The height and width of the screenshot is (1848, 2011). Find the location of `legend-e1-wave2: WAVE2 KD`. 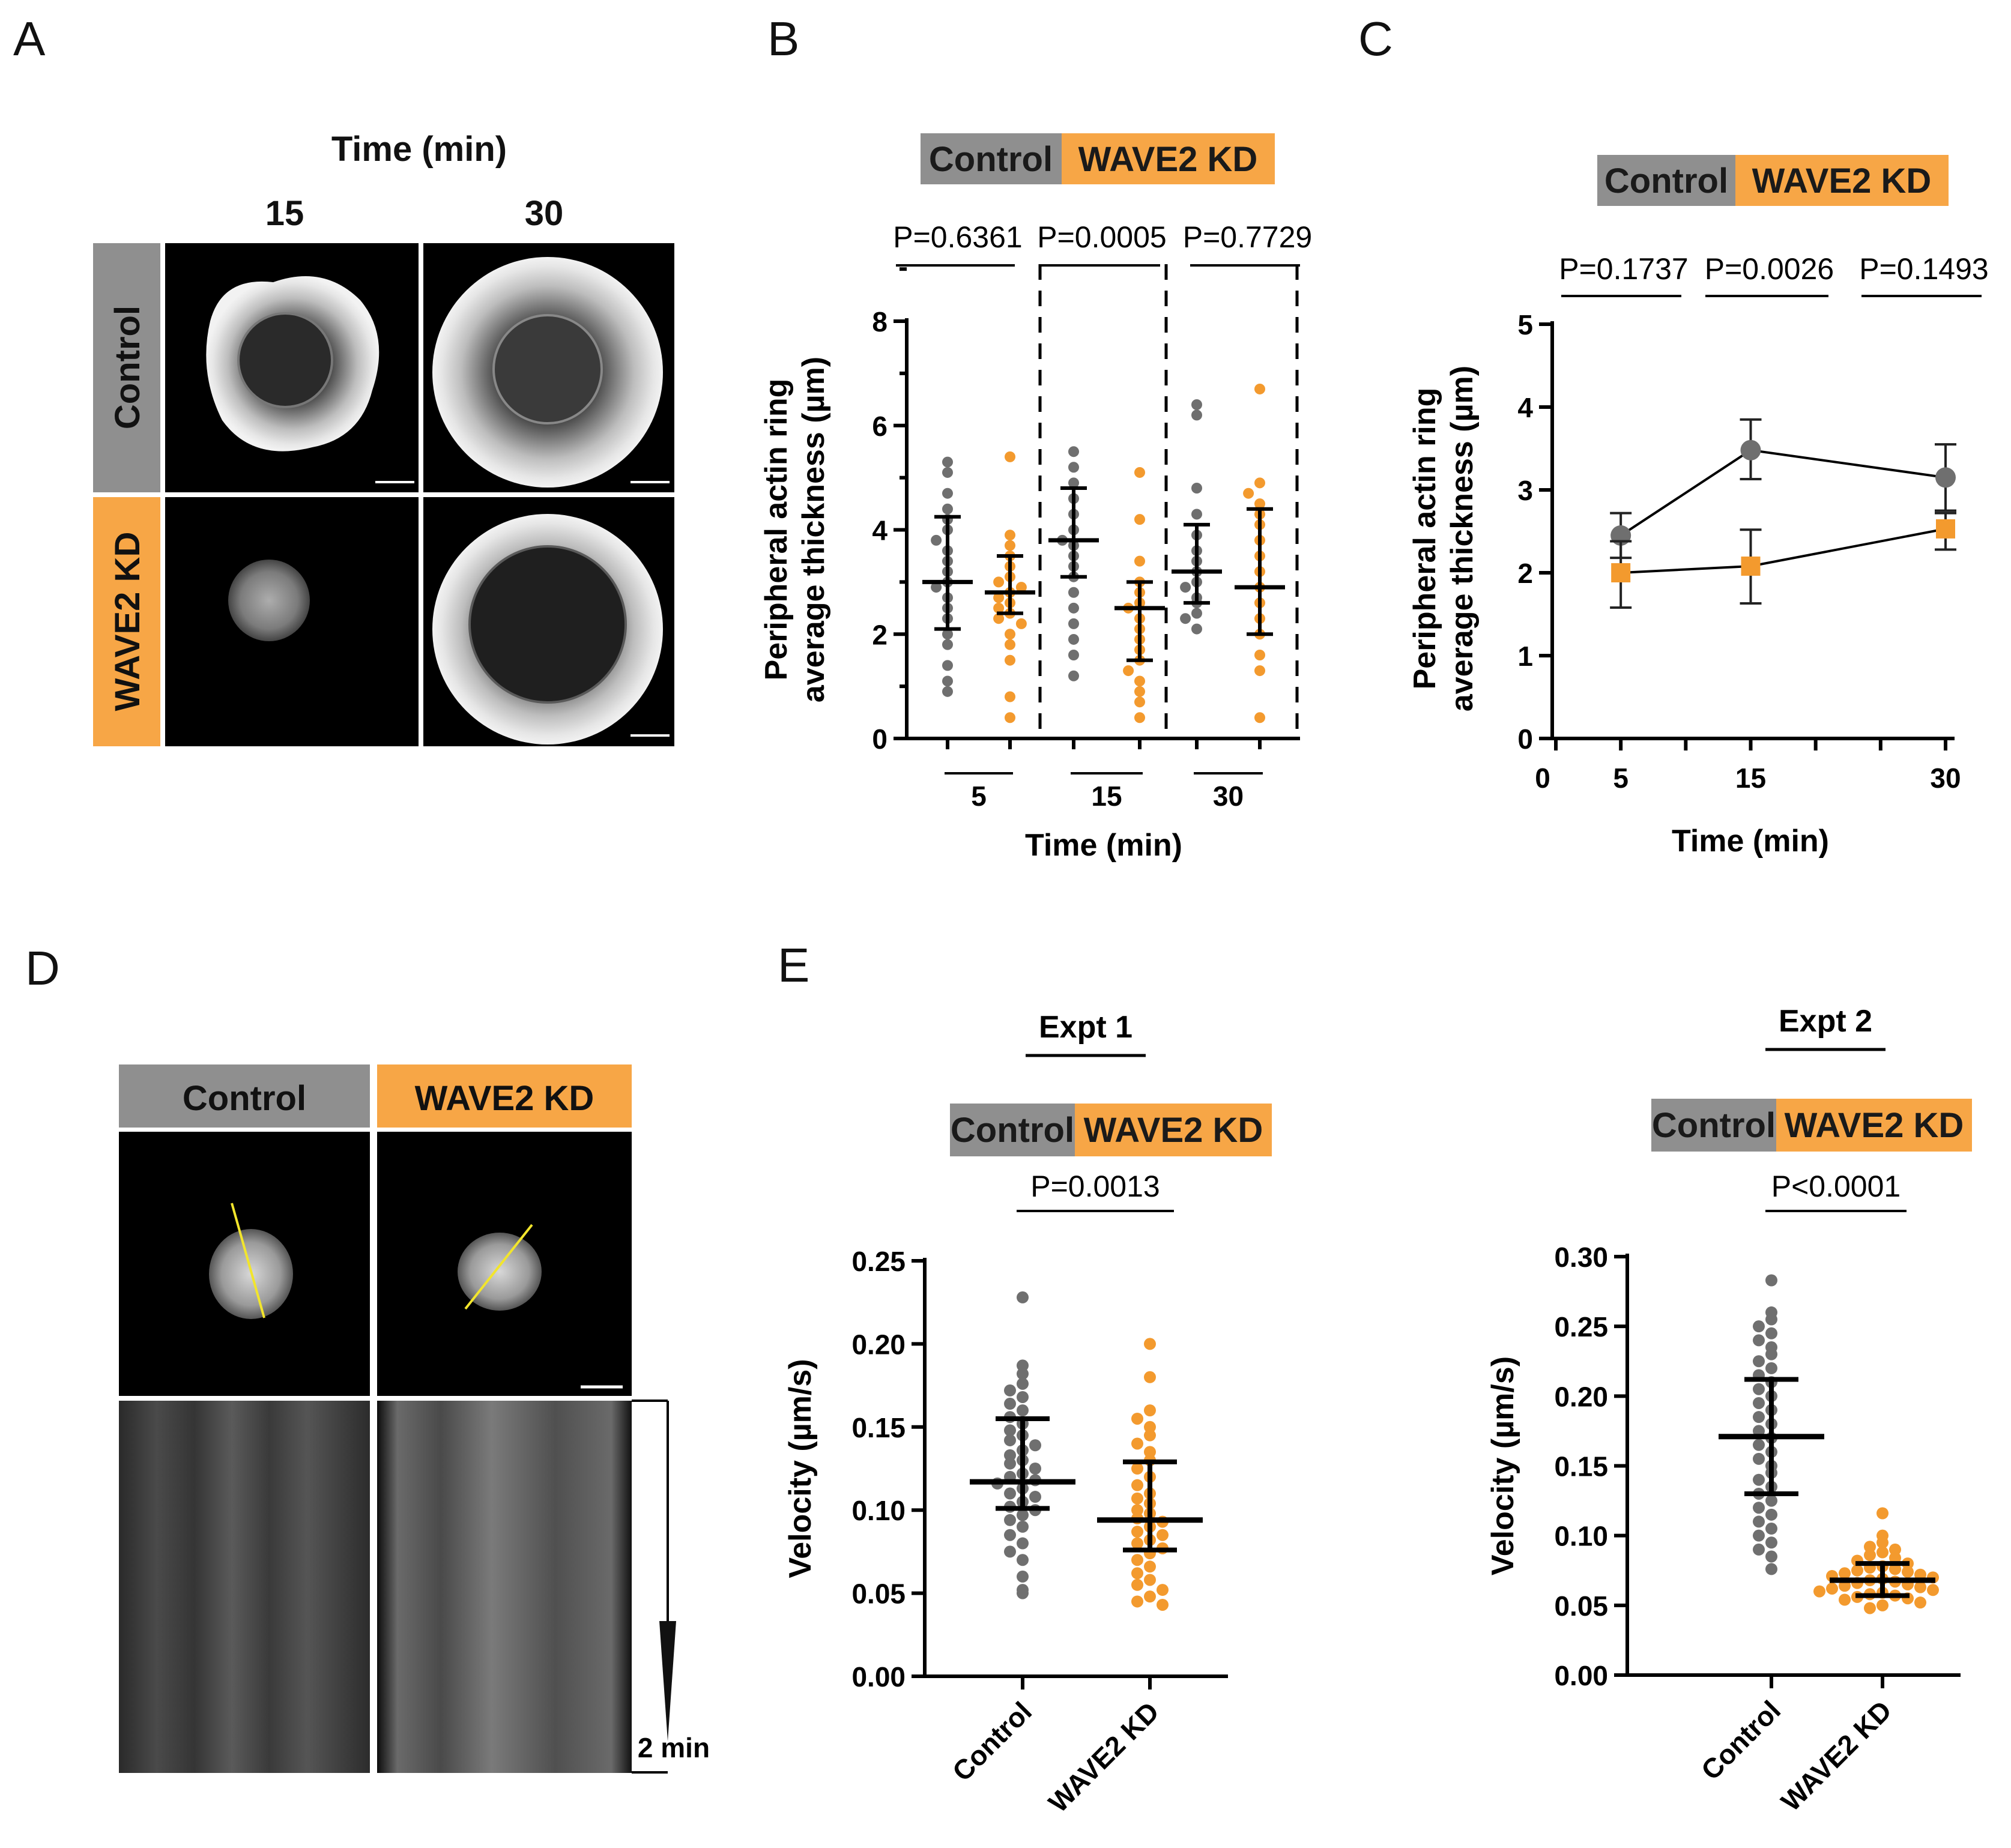

legend-e1-wave2: WAVE2 KD is located at coordinates (1173, 1130).